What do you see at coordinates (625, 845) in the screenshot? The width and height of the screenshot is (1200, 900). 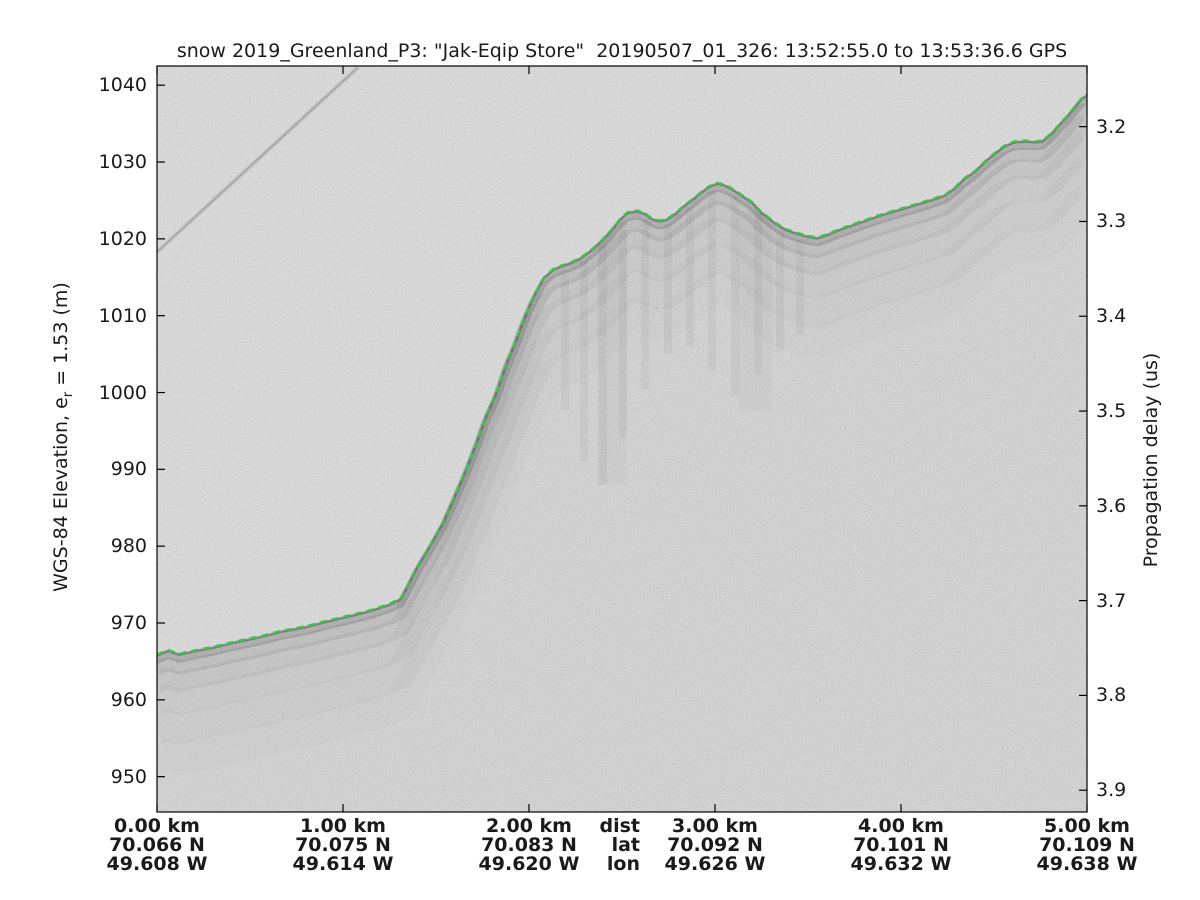 I see `row-header-lat: lat` at bounding box center [625, 845].